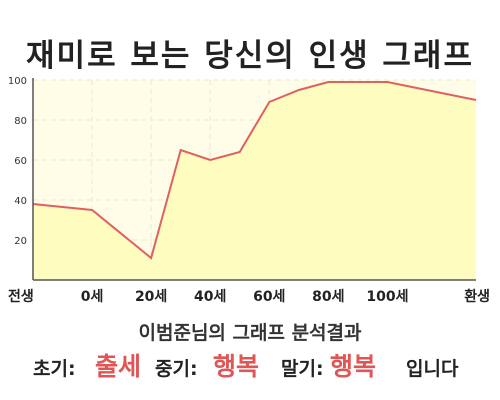 Image resolution: width=500 pixels, height=400 pixels. Describe the element at coordinates (236, 366) in the screenshot. I see `middle-value: 행복` at that location.